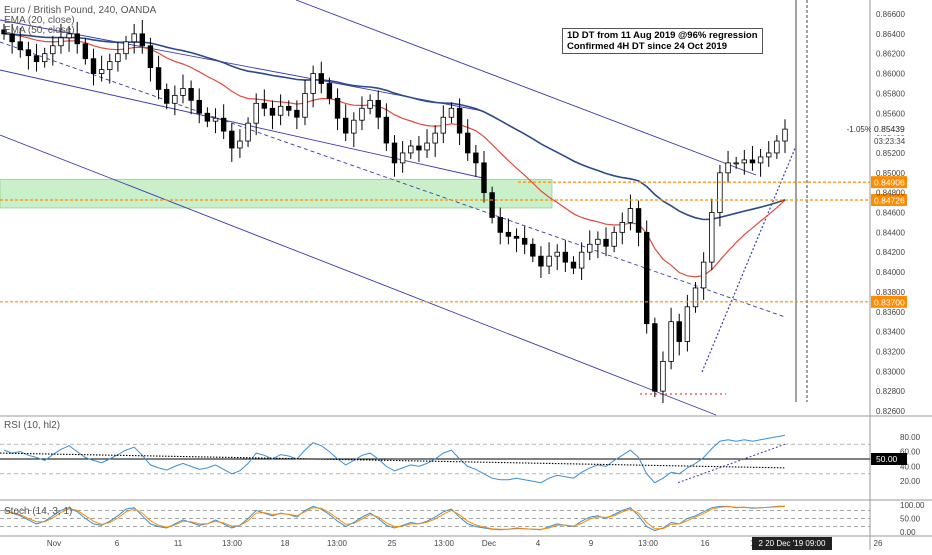  I want to click on time-tick-label: 4, so click(538, 543).